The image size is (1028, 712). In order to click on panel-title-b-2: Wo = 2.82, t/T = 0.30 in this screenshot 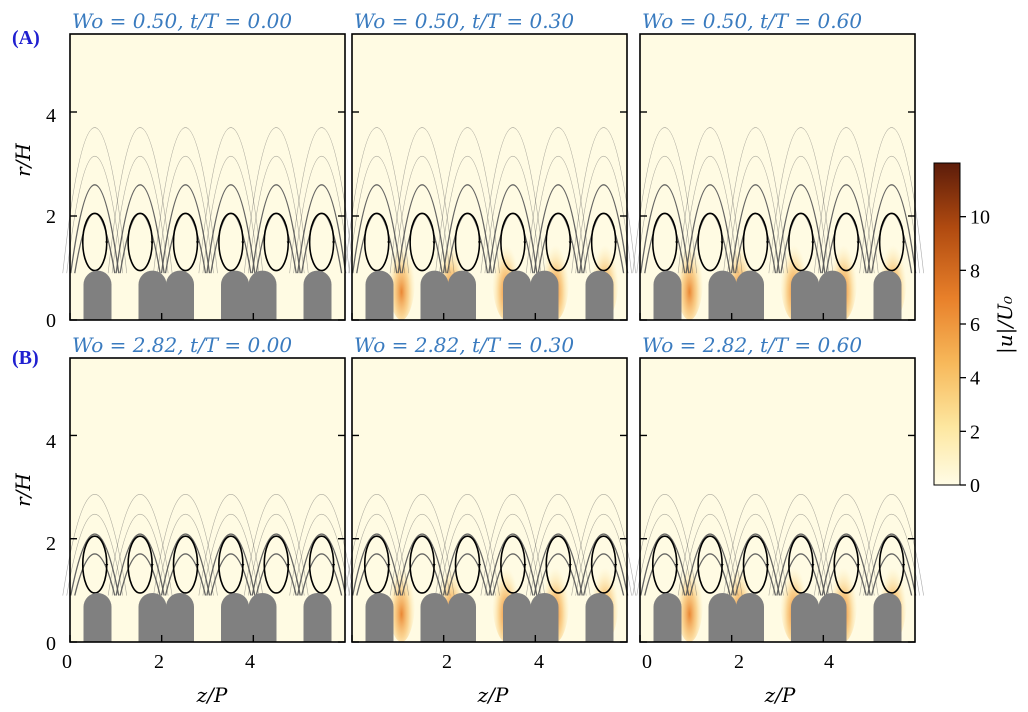, I will do `click(464, 345)`.